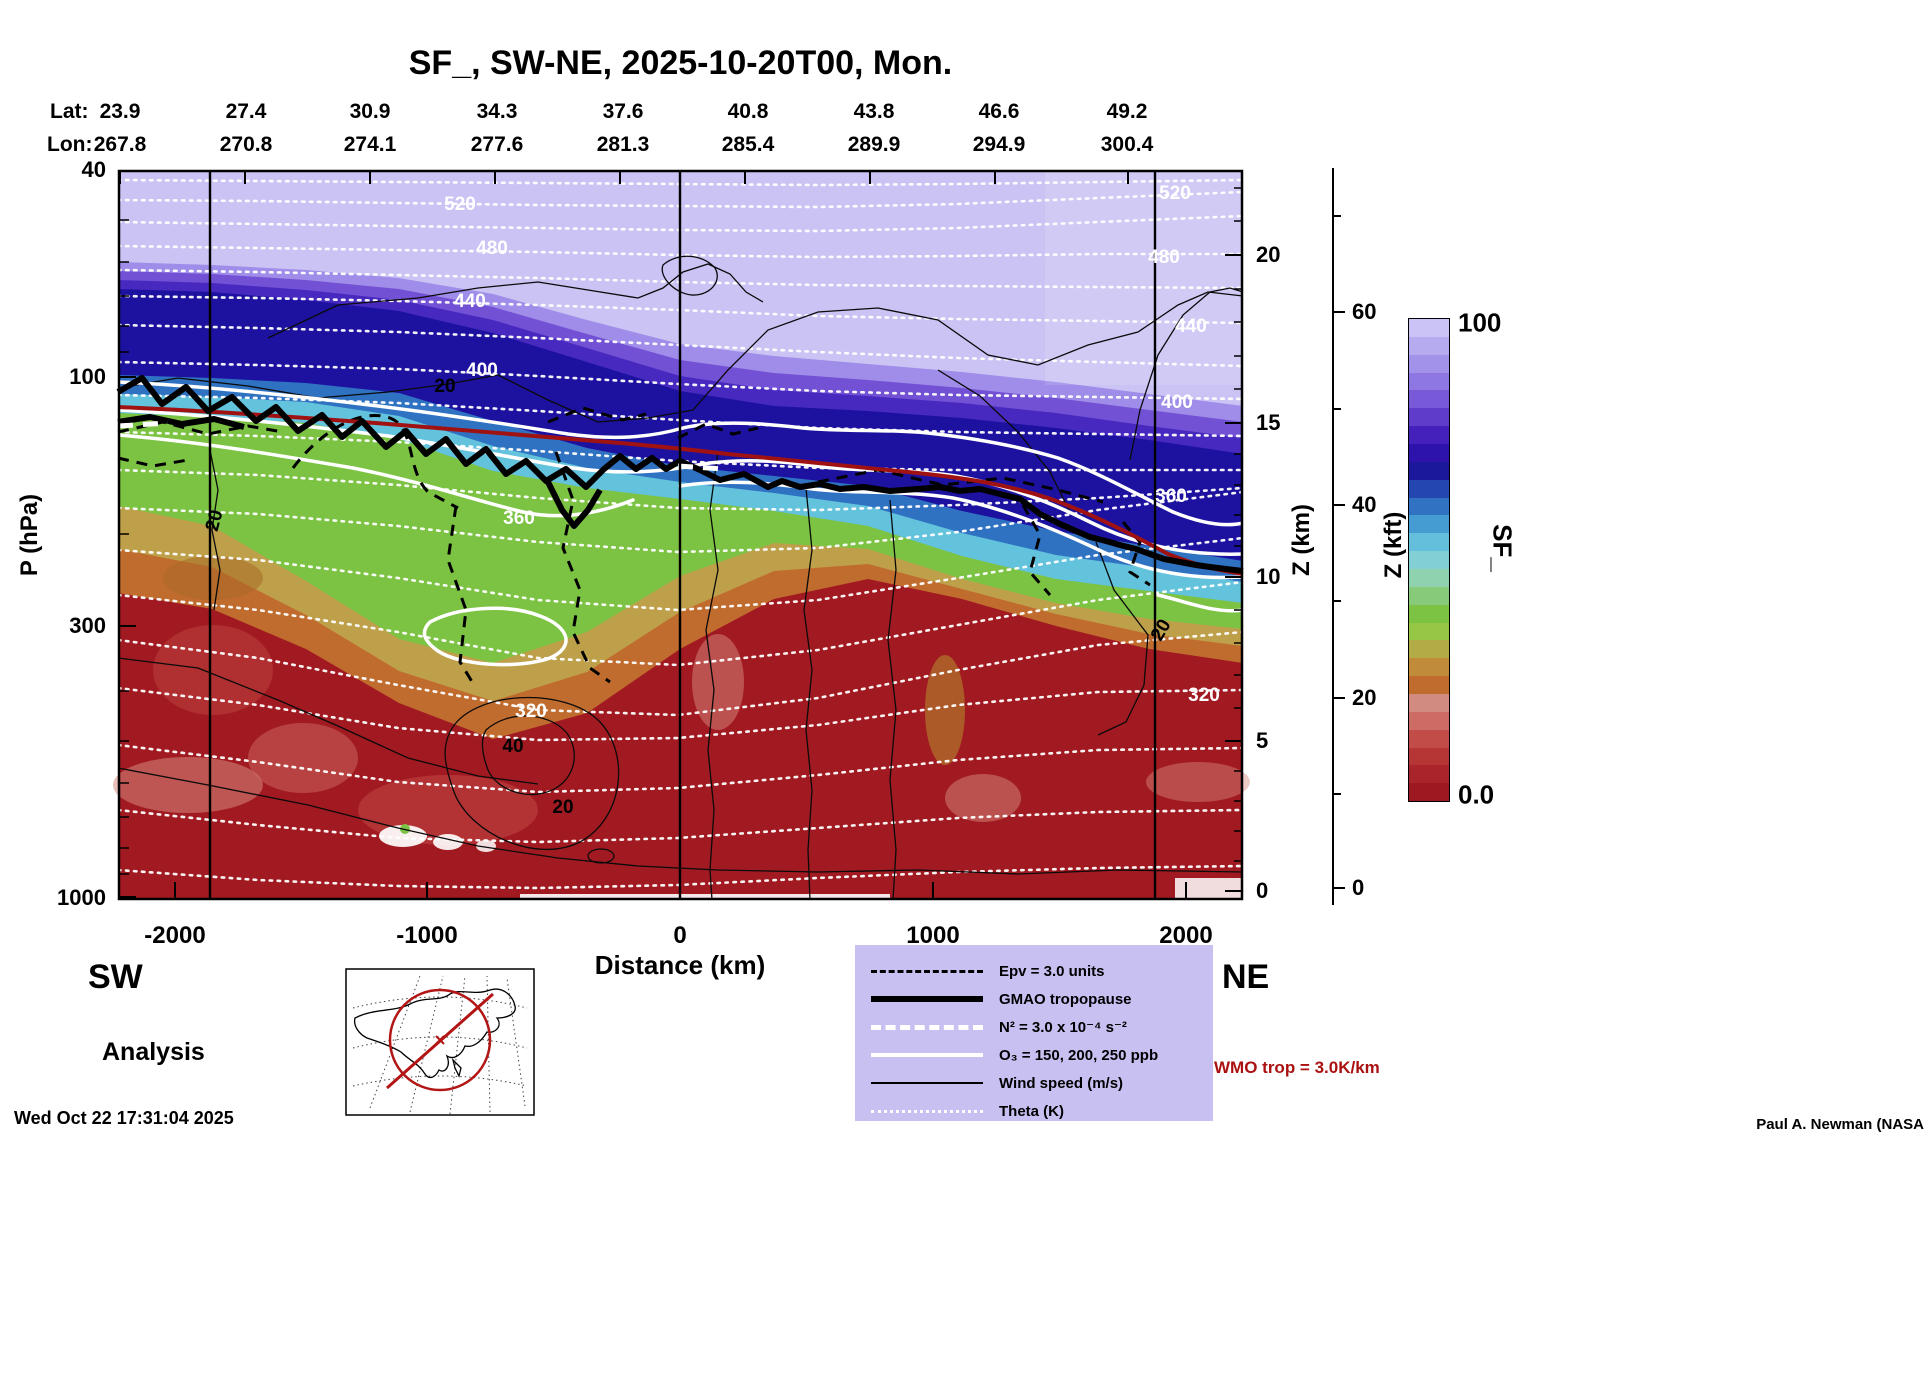  What do you see at coordinates (29, 535) in the screenshot?
I see `pressure-axis-title: P (hPa)` at bounding box center [29, 535].